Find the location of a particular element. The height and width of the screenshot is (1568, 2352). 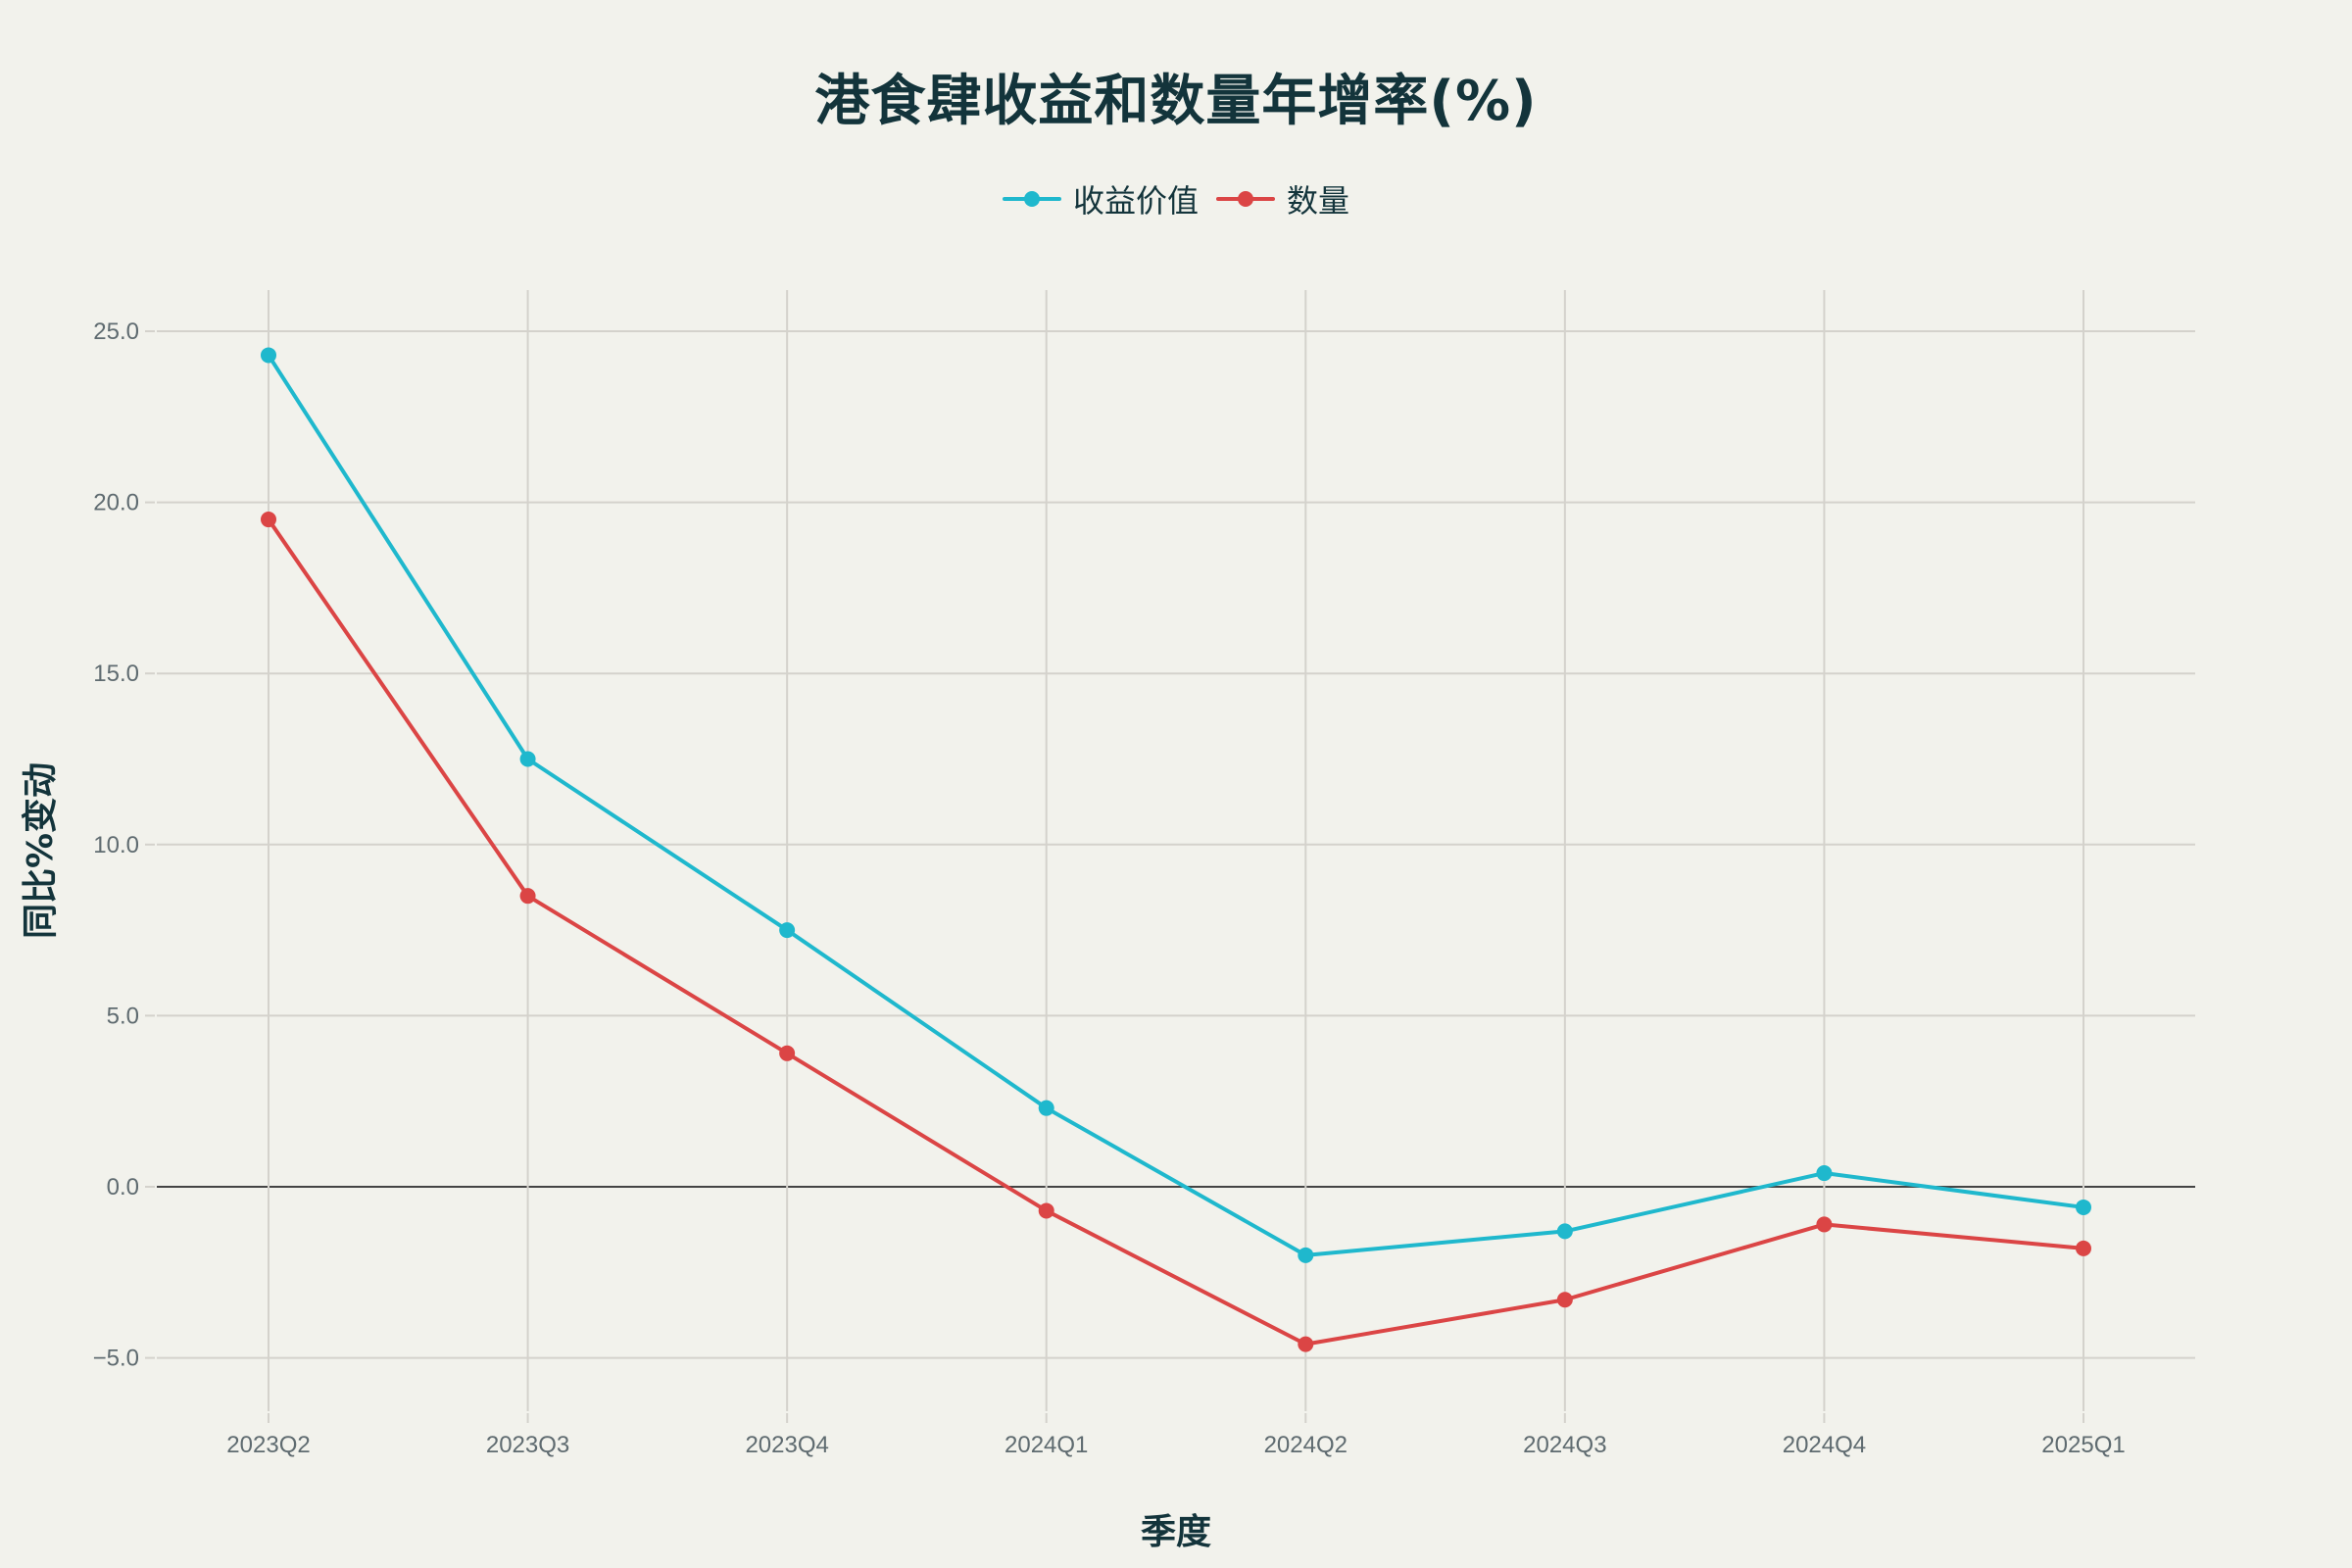

y-tick-label: 0.0 is located at coordinates (123, 1187).